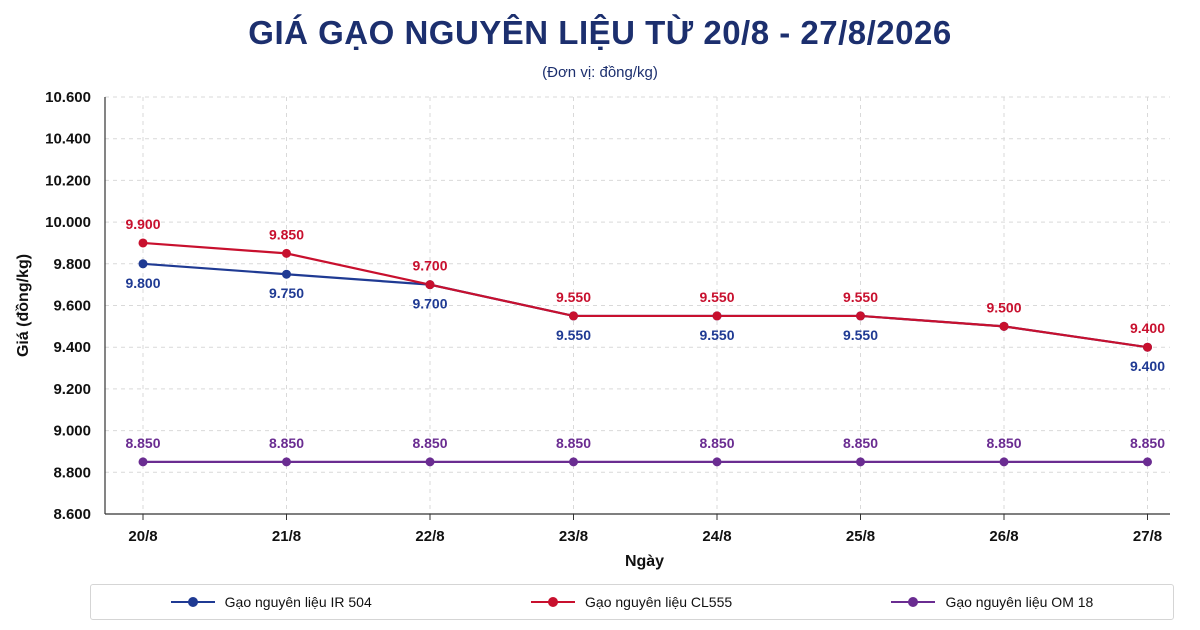 The image size is (1200, 630). I want to click on legend-item-ir504: Gạo nguyên liệu IR 504, so click(271, 602).